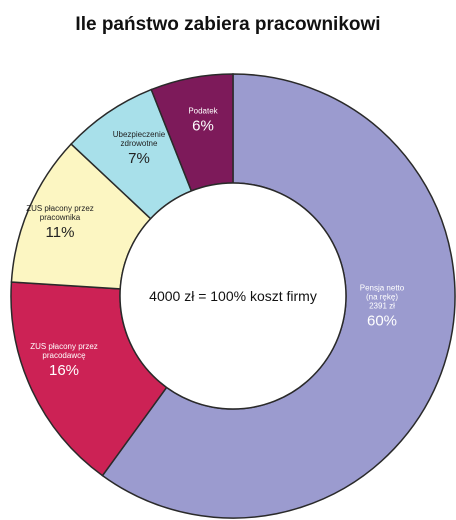 The image size is (456, 520). What do you see at coordinates (203, 111) in the screenshot?
I see `slice-label-4-line-0: Podatek` at bounding box center [203, 111].